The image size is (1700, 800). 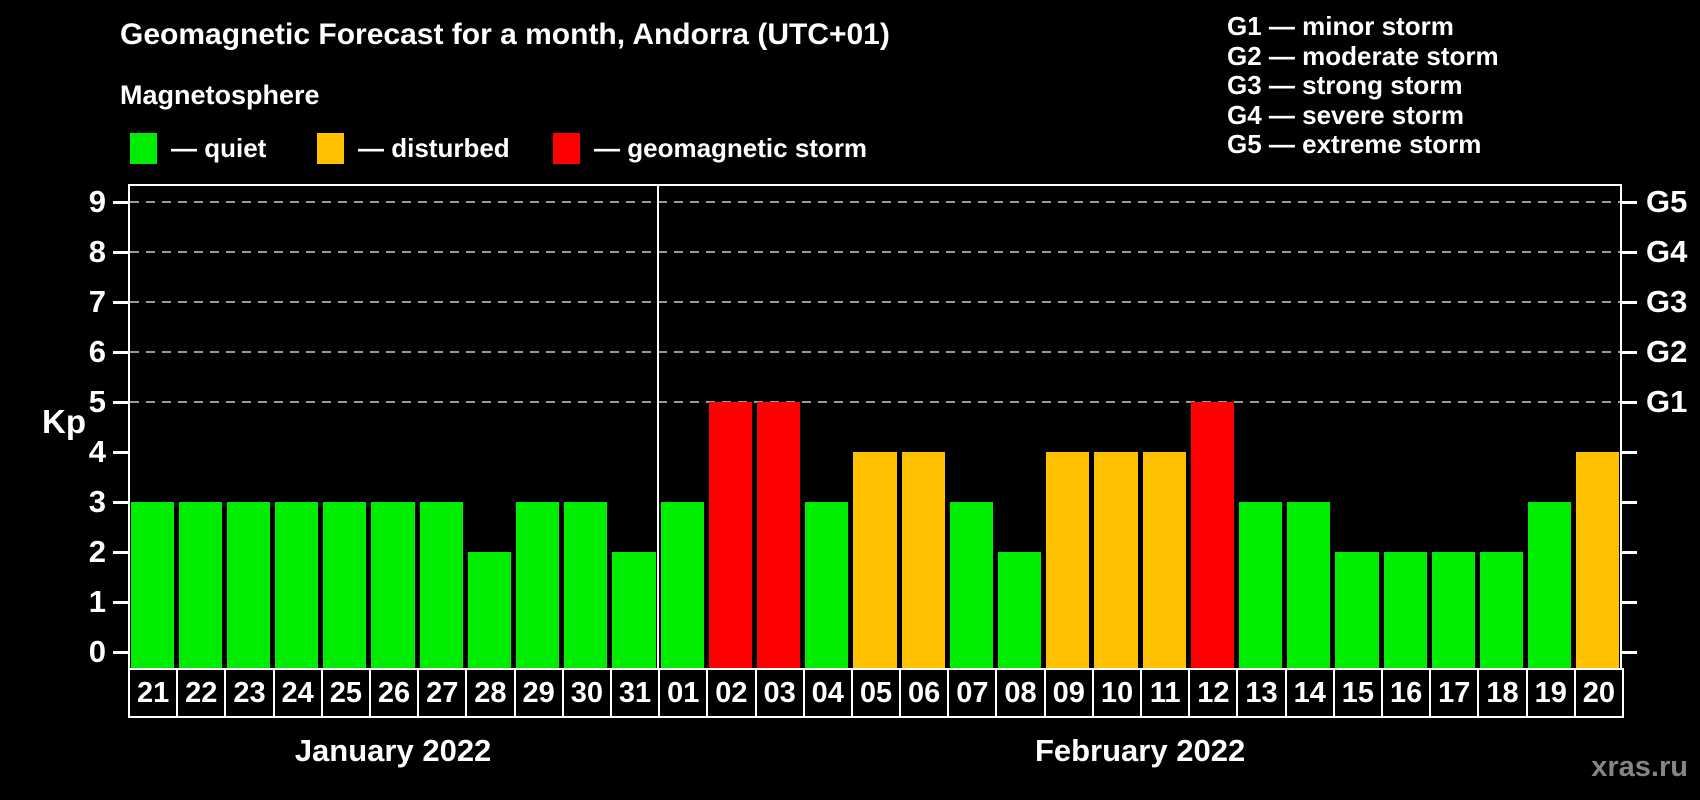 What do you see at coordinates (875, 352) in the screenshot?
I see `gridline-kp6` at bounding box center [875, 352].